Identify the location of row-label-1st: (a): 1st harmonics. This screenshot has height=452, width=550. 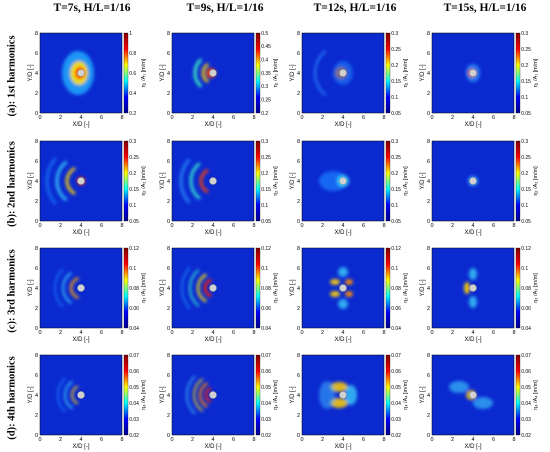
(12, 76).